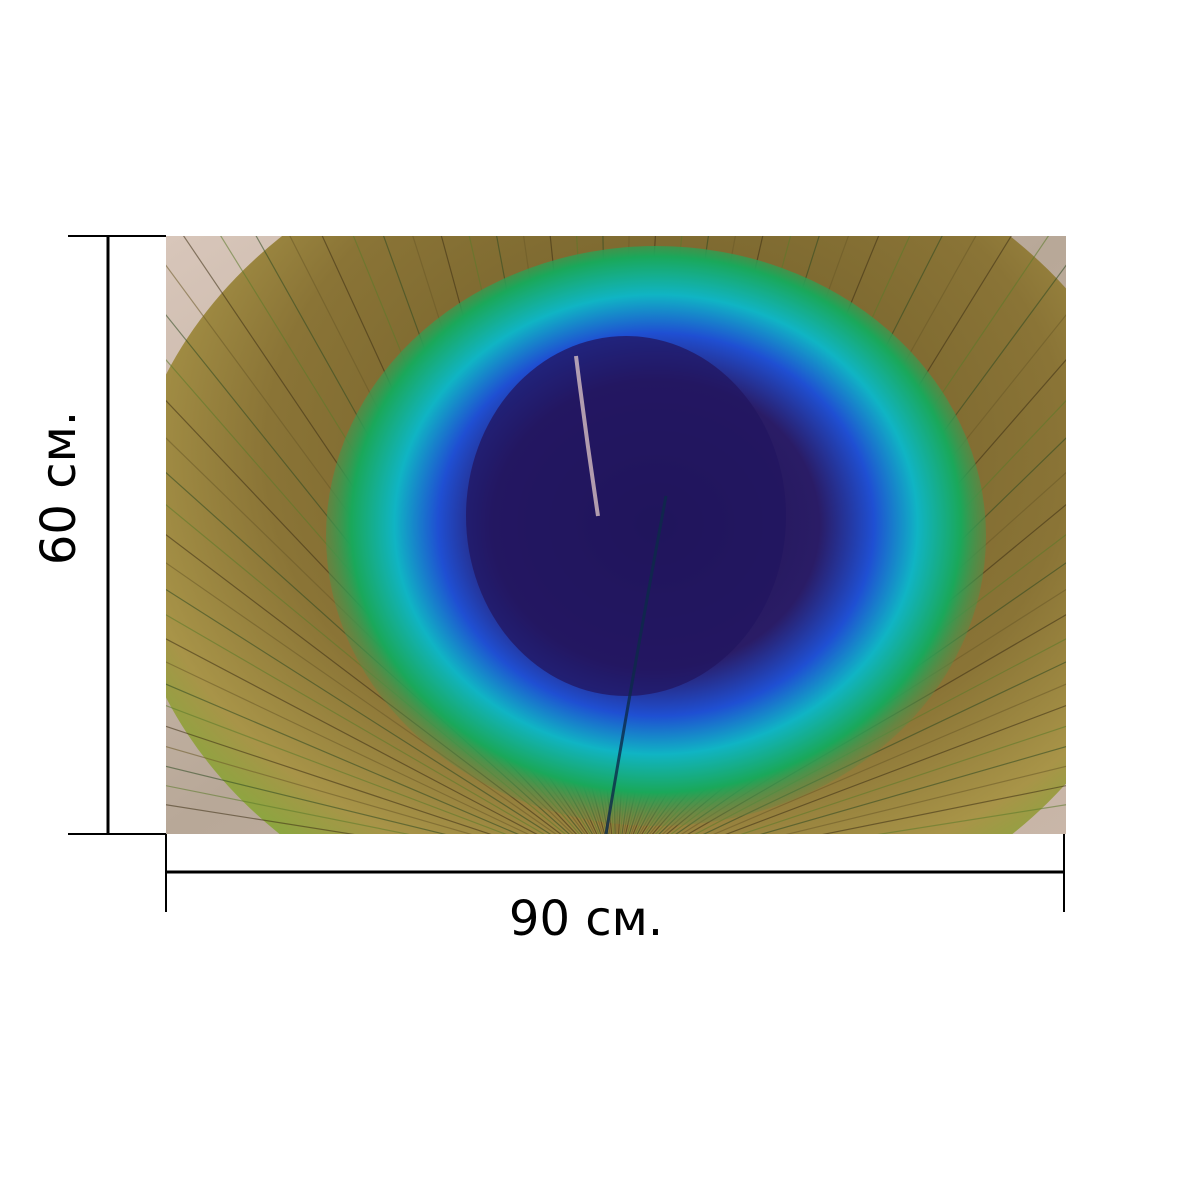  What do you see at coordinates (636, 664) in the screenshot?
I see `feather-rachis` at bounding box center [636, 664].